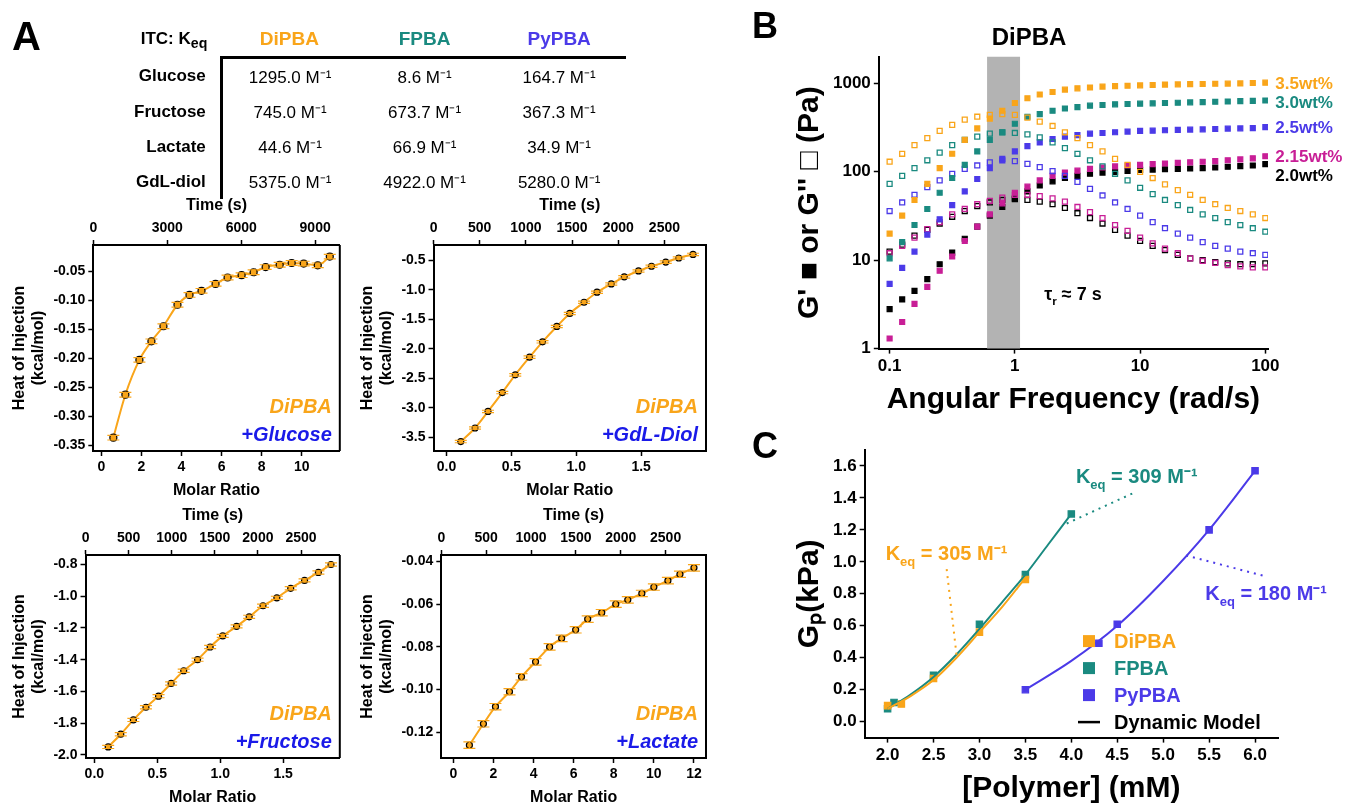  Describe the element at coordinates (417, 645) in the screenshot. I see `y-tick-label: -0.08` at that location.